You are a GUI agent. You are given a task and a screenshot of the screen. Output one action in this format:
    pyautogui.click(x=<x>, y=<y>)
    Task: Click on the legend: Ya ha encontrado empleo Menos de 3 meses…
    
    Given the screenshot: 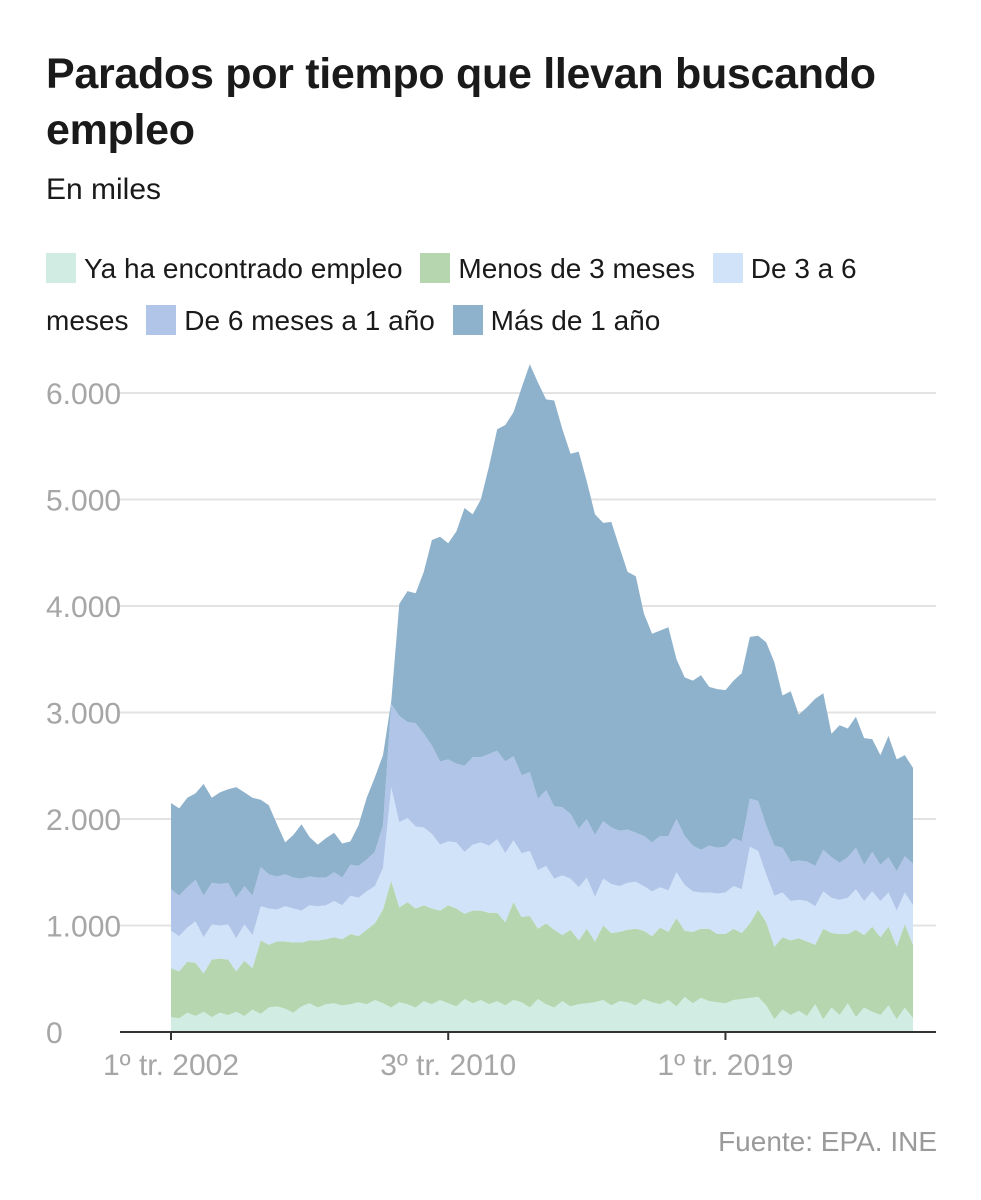 What is the action you would take?
    pyautogui.click(x=496, y=295)
    